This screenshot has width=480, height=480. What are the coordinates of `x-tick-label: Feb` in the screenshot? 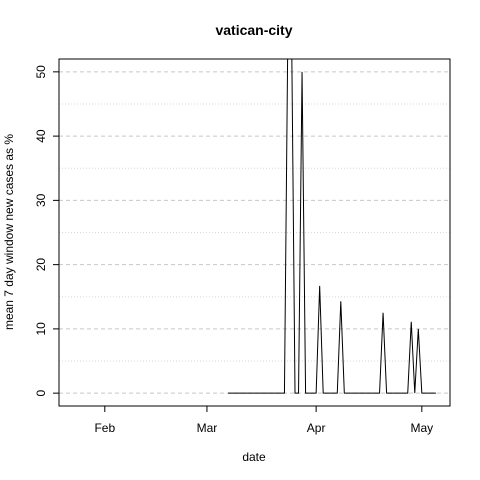 It's located at (104, 428).